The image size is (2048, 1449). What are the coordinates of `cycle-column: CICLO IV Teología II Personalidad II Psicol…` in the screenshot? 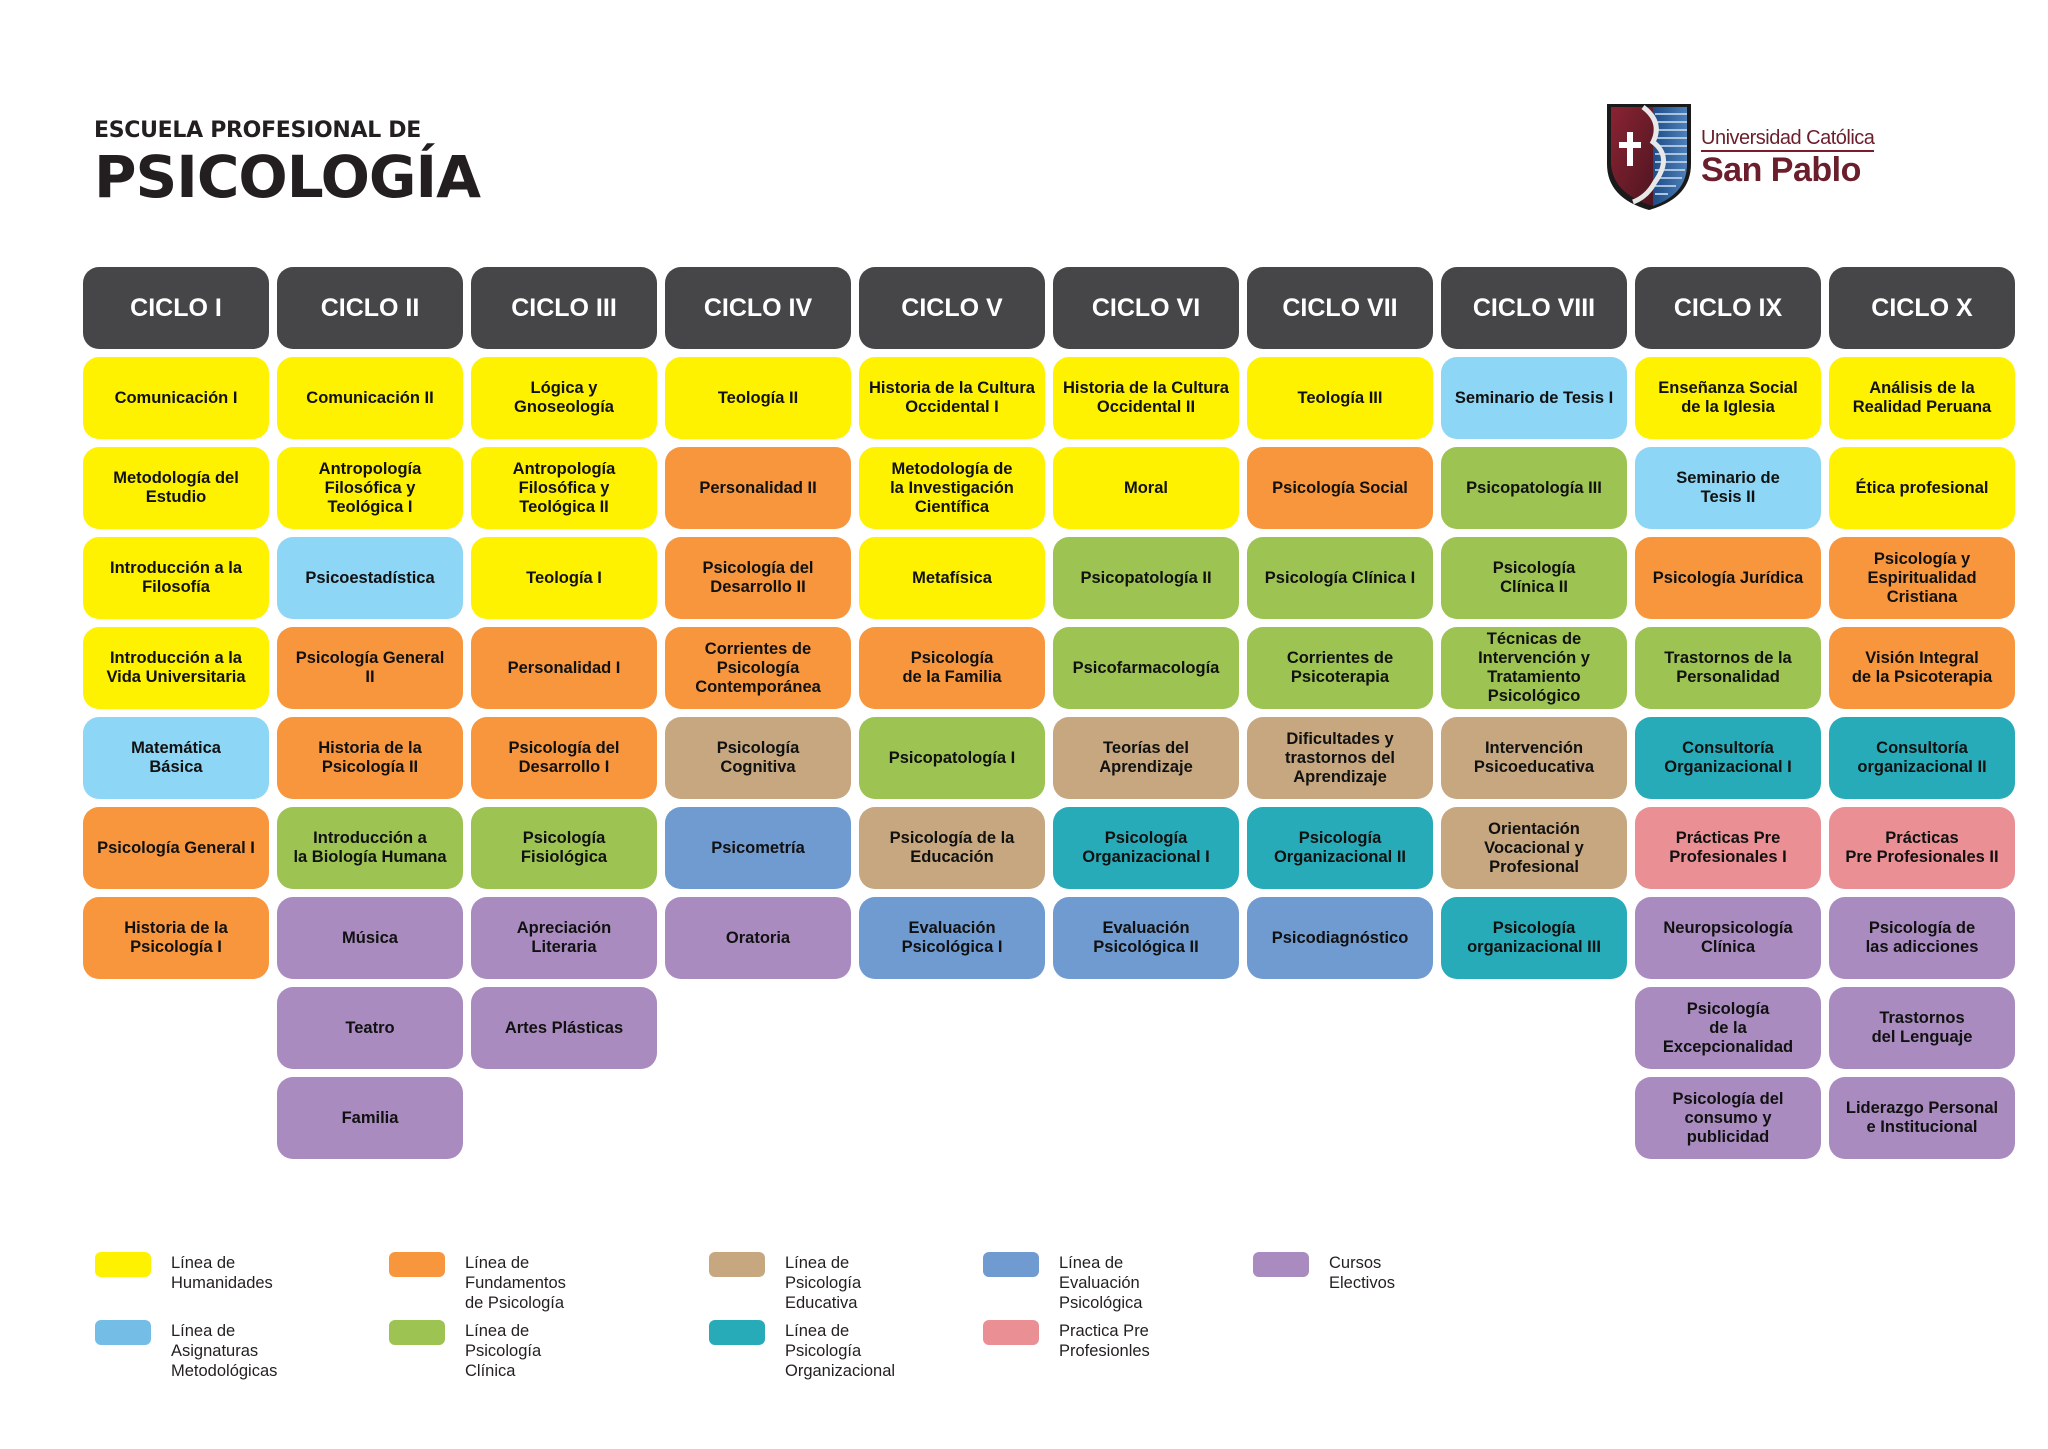 It's located at (758, 713).